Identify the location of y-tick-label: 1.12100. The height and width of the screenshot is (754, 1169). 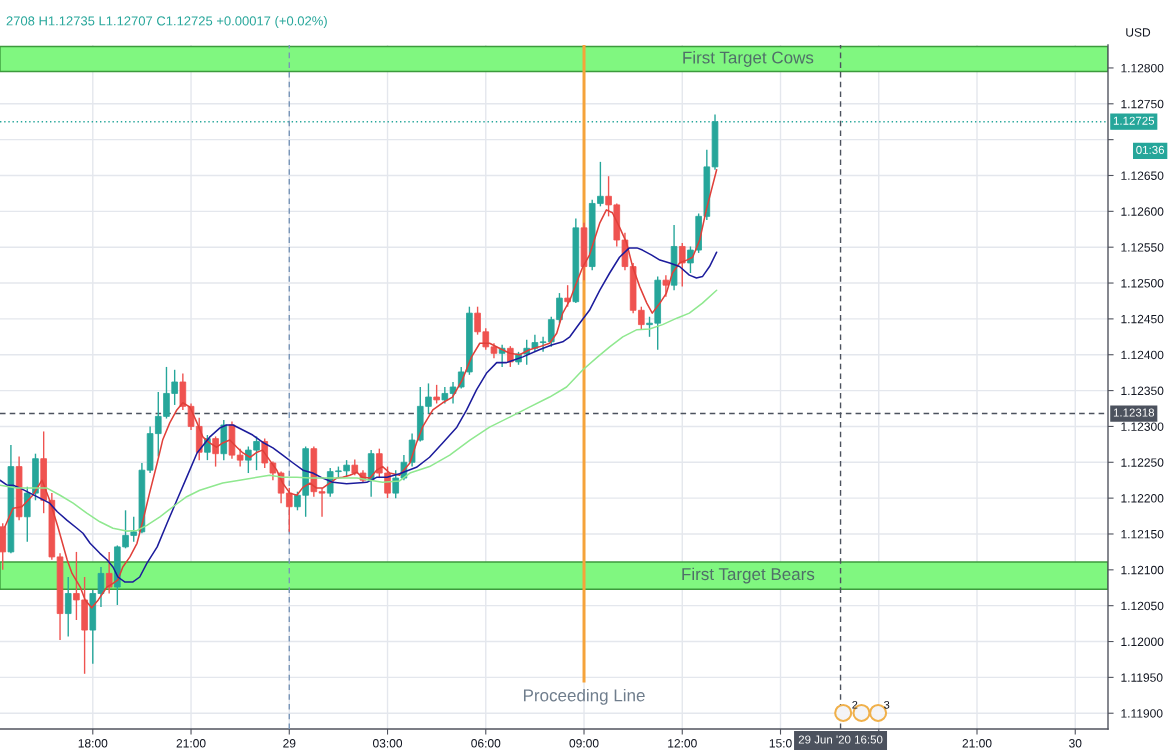
(1142, 570).